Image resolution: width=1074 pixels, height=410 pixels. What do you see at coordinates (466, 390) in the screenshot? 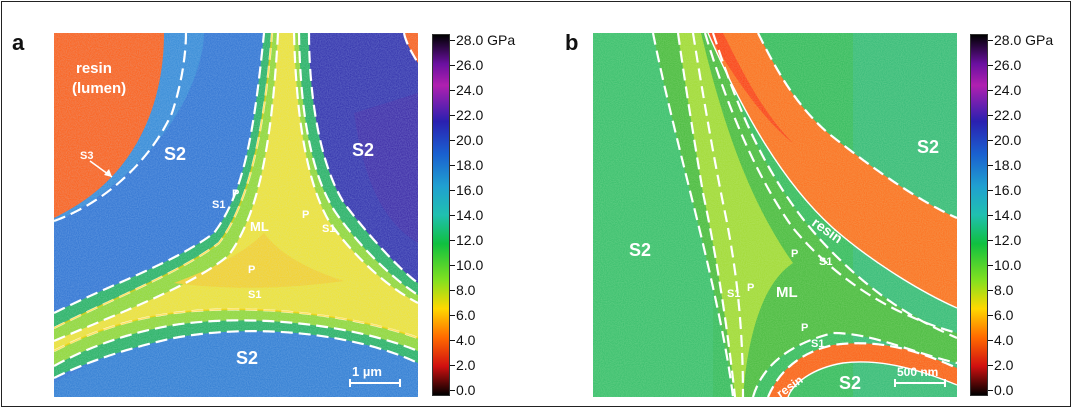
I see `colorbar-a-tick-label: 0.0` at bounding box center [466, 390].